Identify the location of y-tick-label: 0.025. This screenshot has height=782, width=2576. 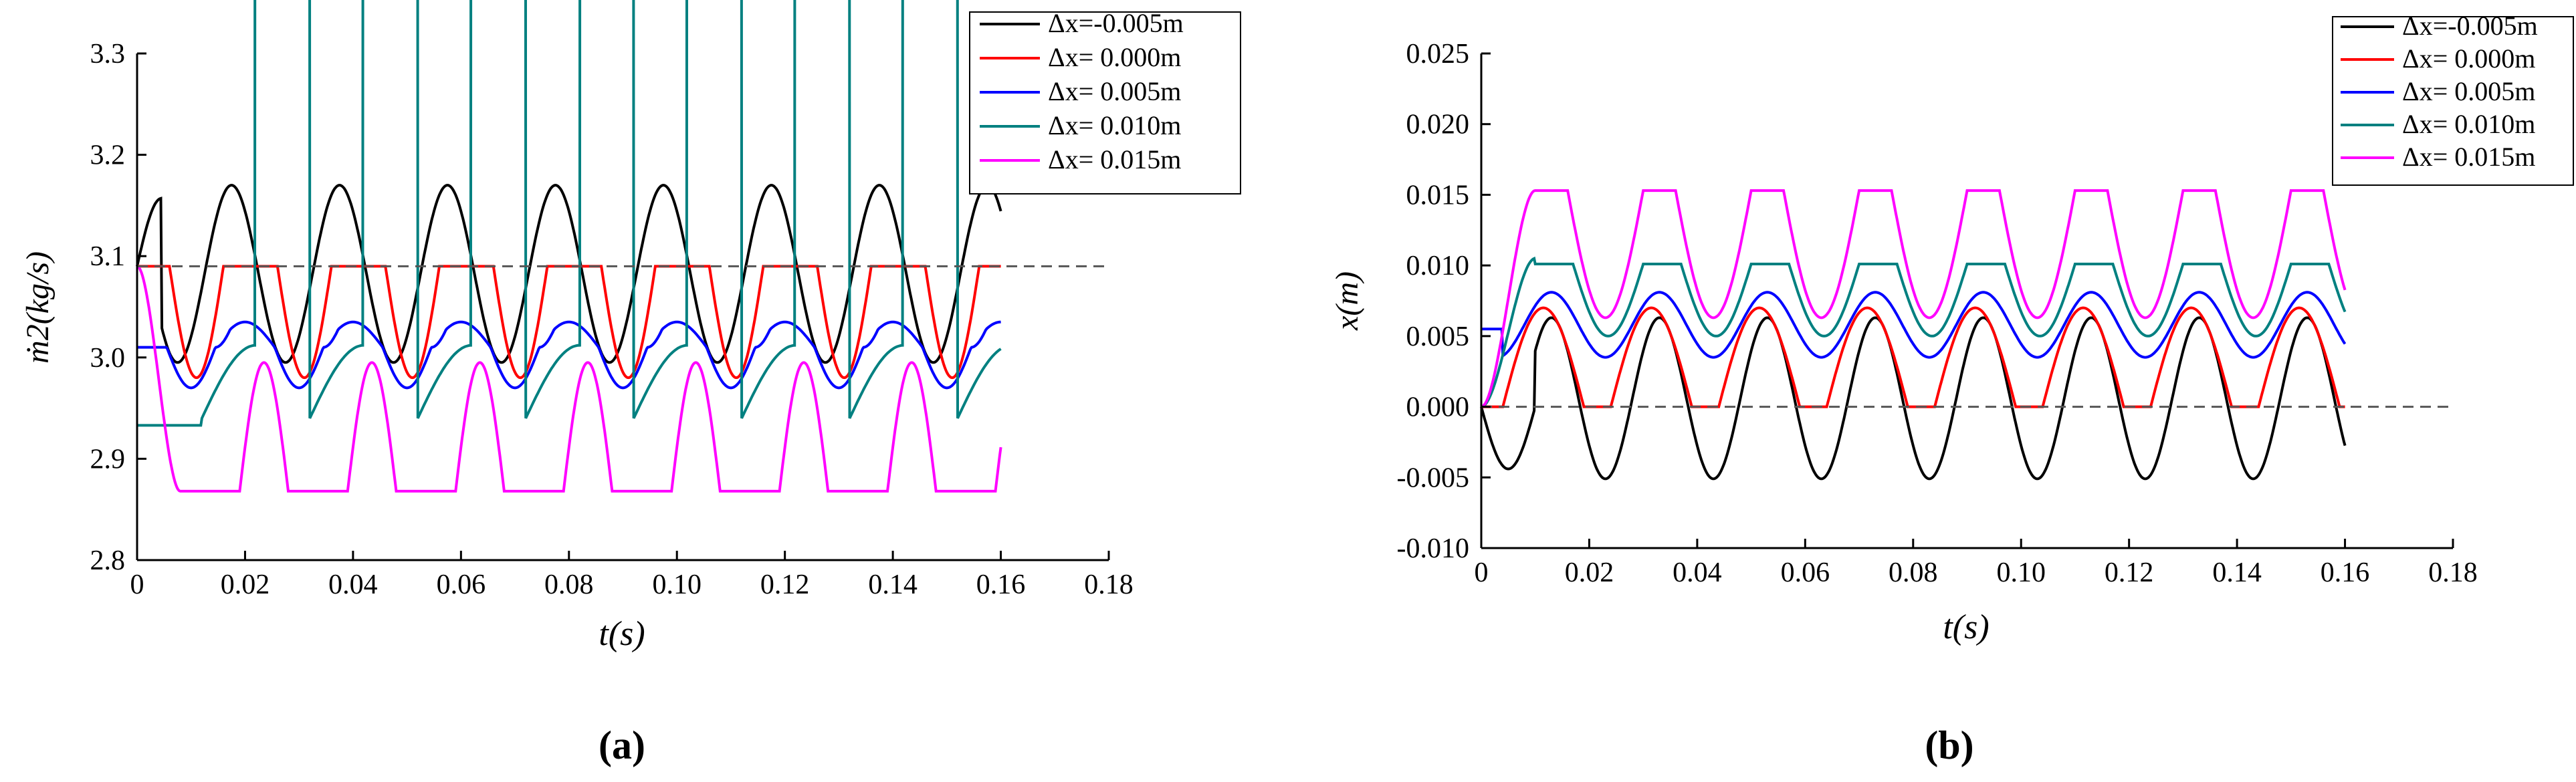
(1438, 54).